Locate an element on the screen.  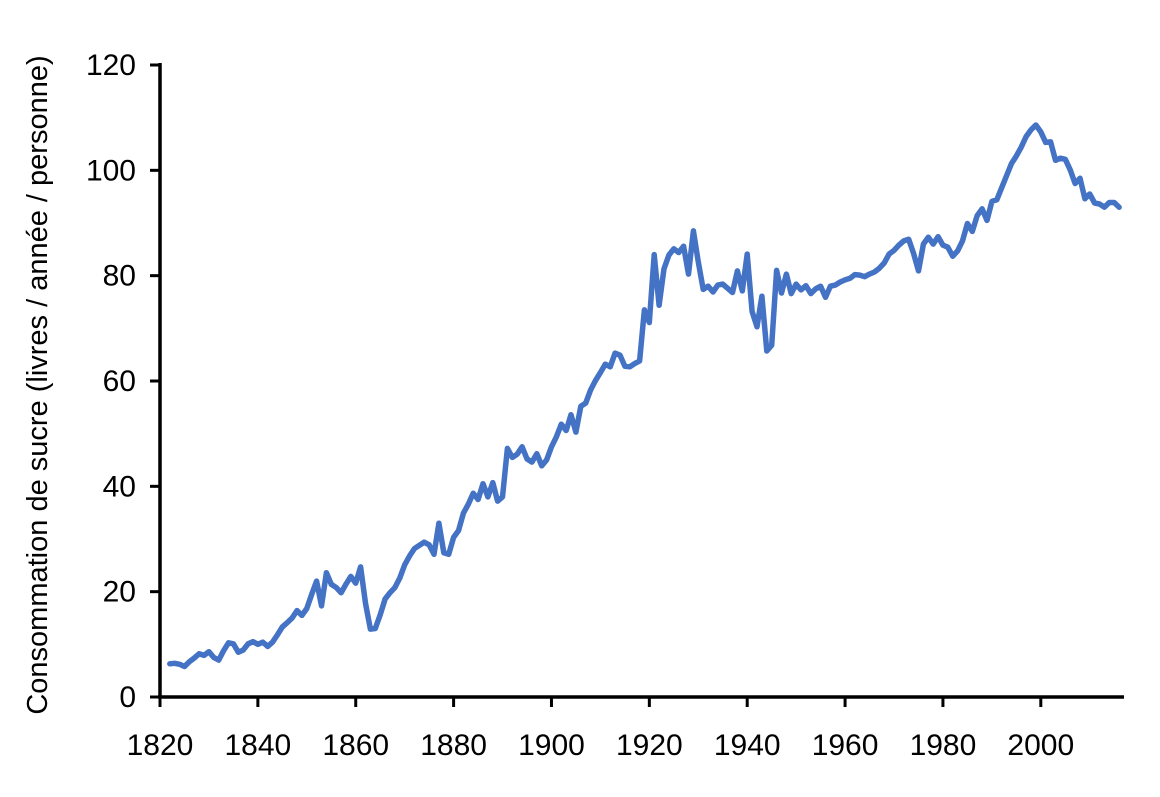
x-tick-label-1960: 1960 is located at coordinates (845, 745).